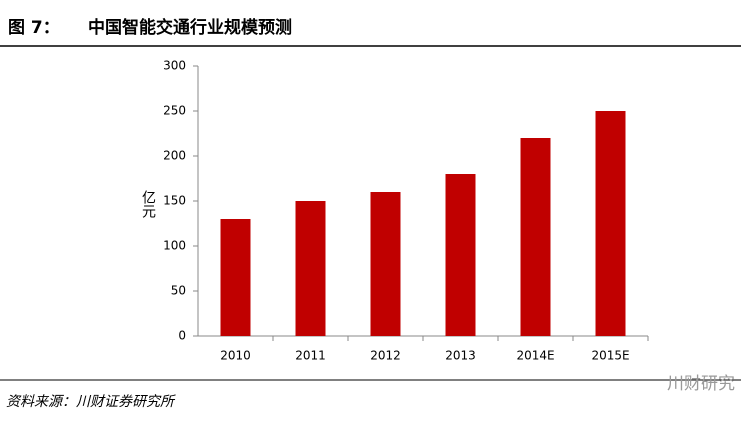  What do you see at coordinates (701, 384) in the screenshot?
I see `watermark: 川财研究` at bounding box center [701, 384].